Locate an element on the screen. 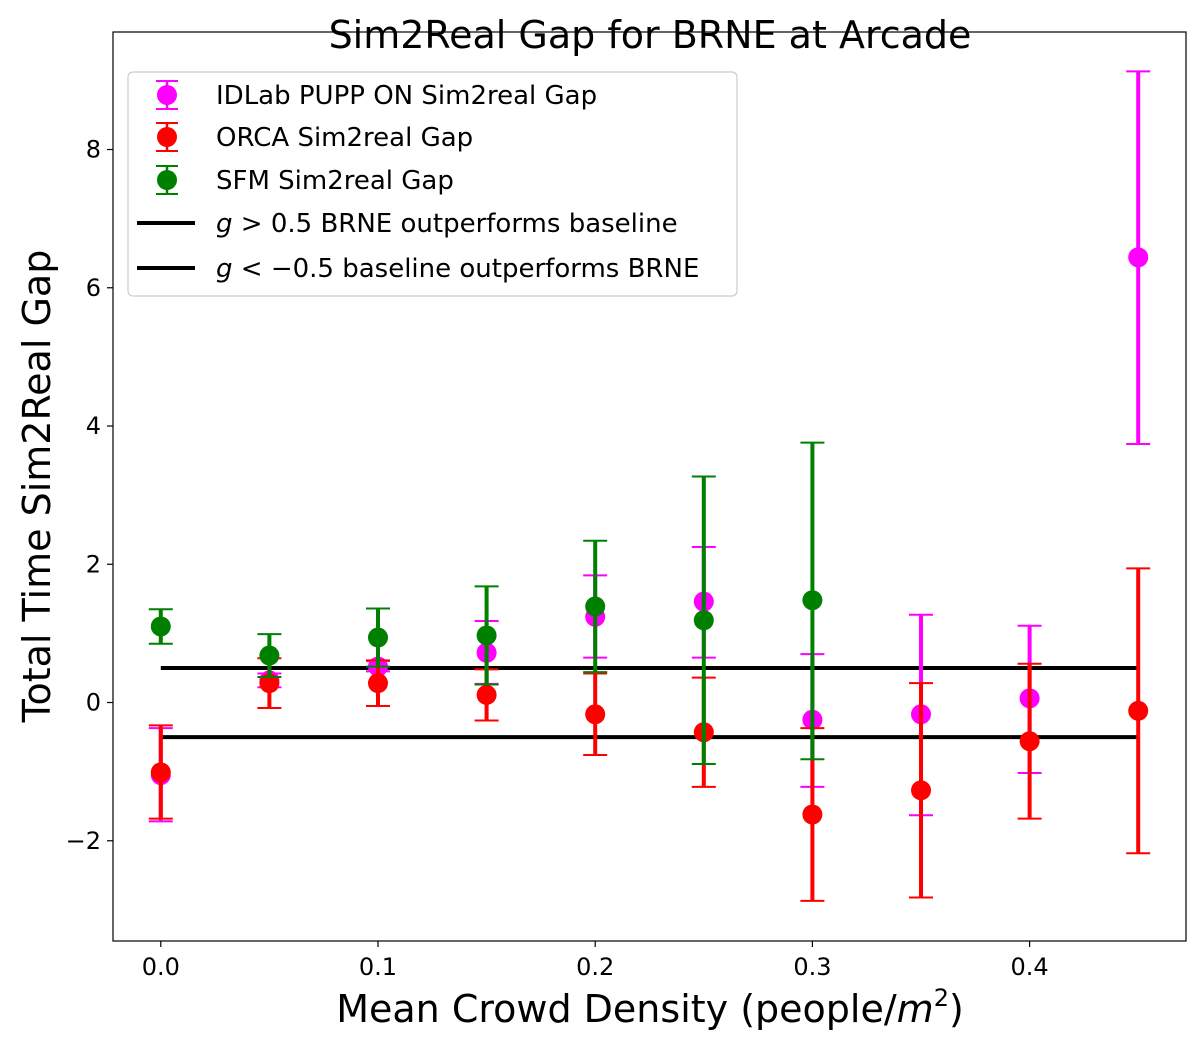 The image size is (1200, 1050). legend-label: ORCA Sim2real Gap is located at coordinates (344, 138).